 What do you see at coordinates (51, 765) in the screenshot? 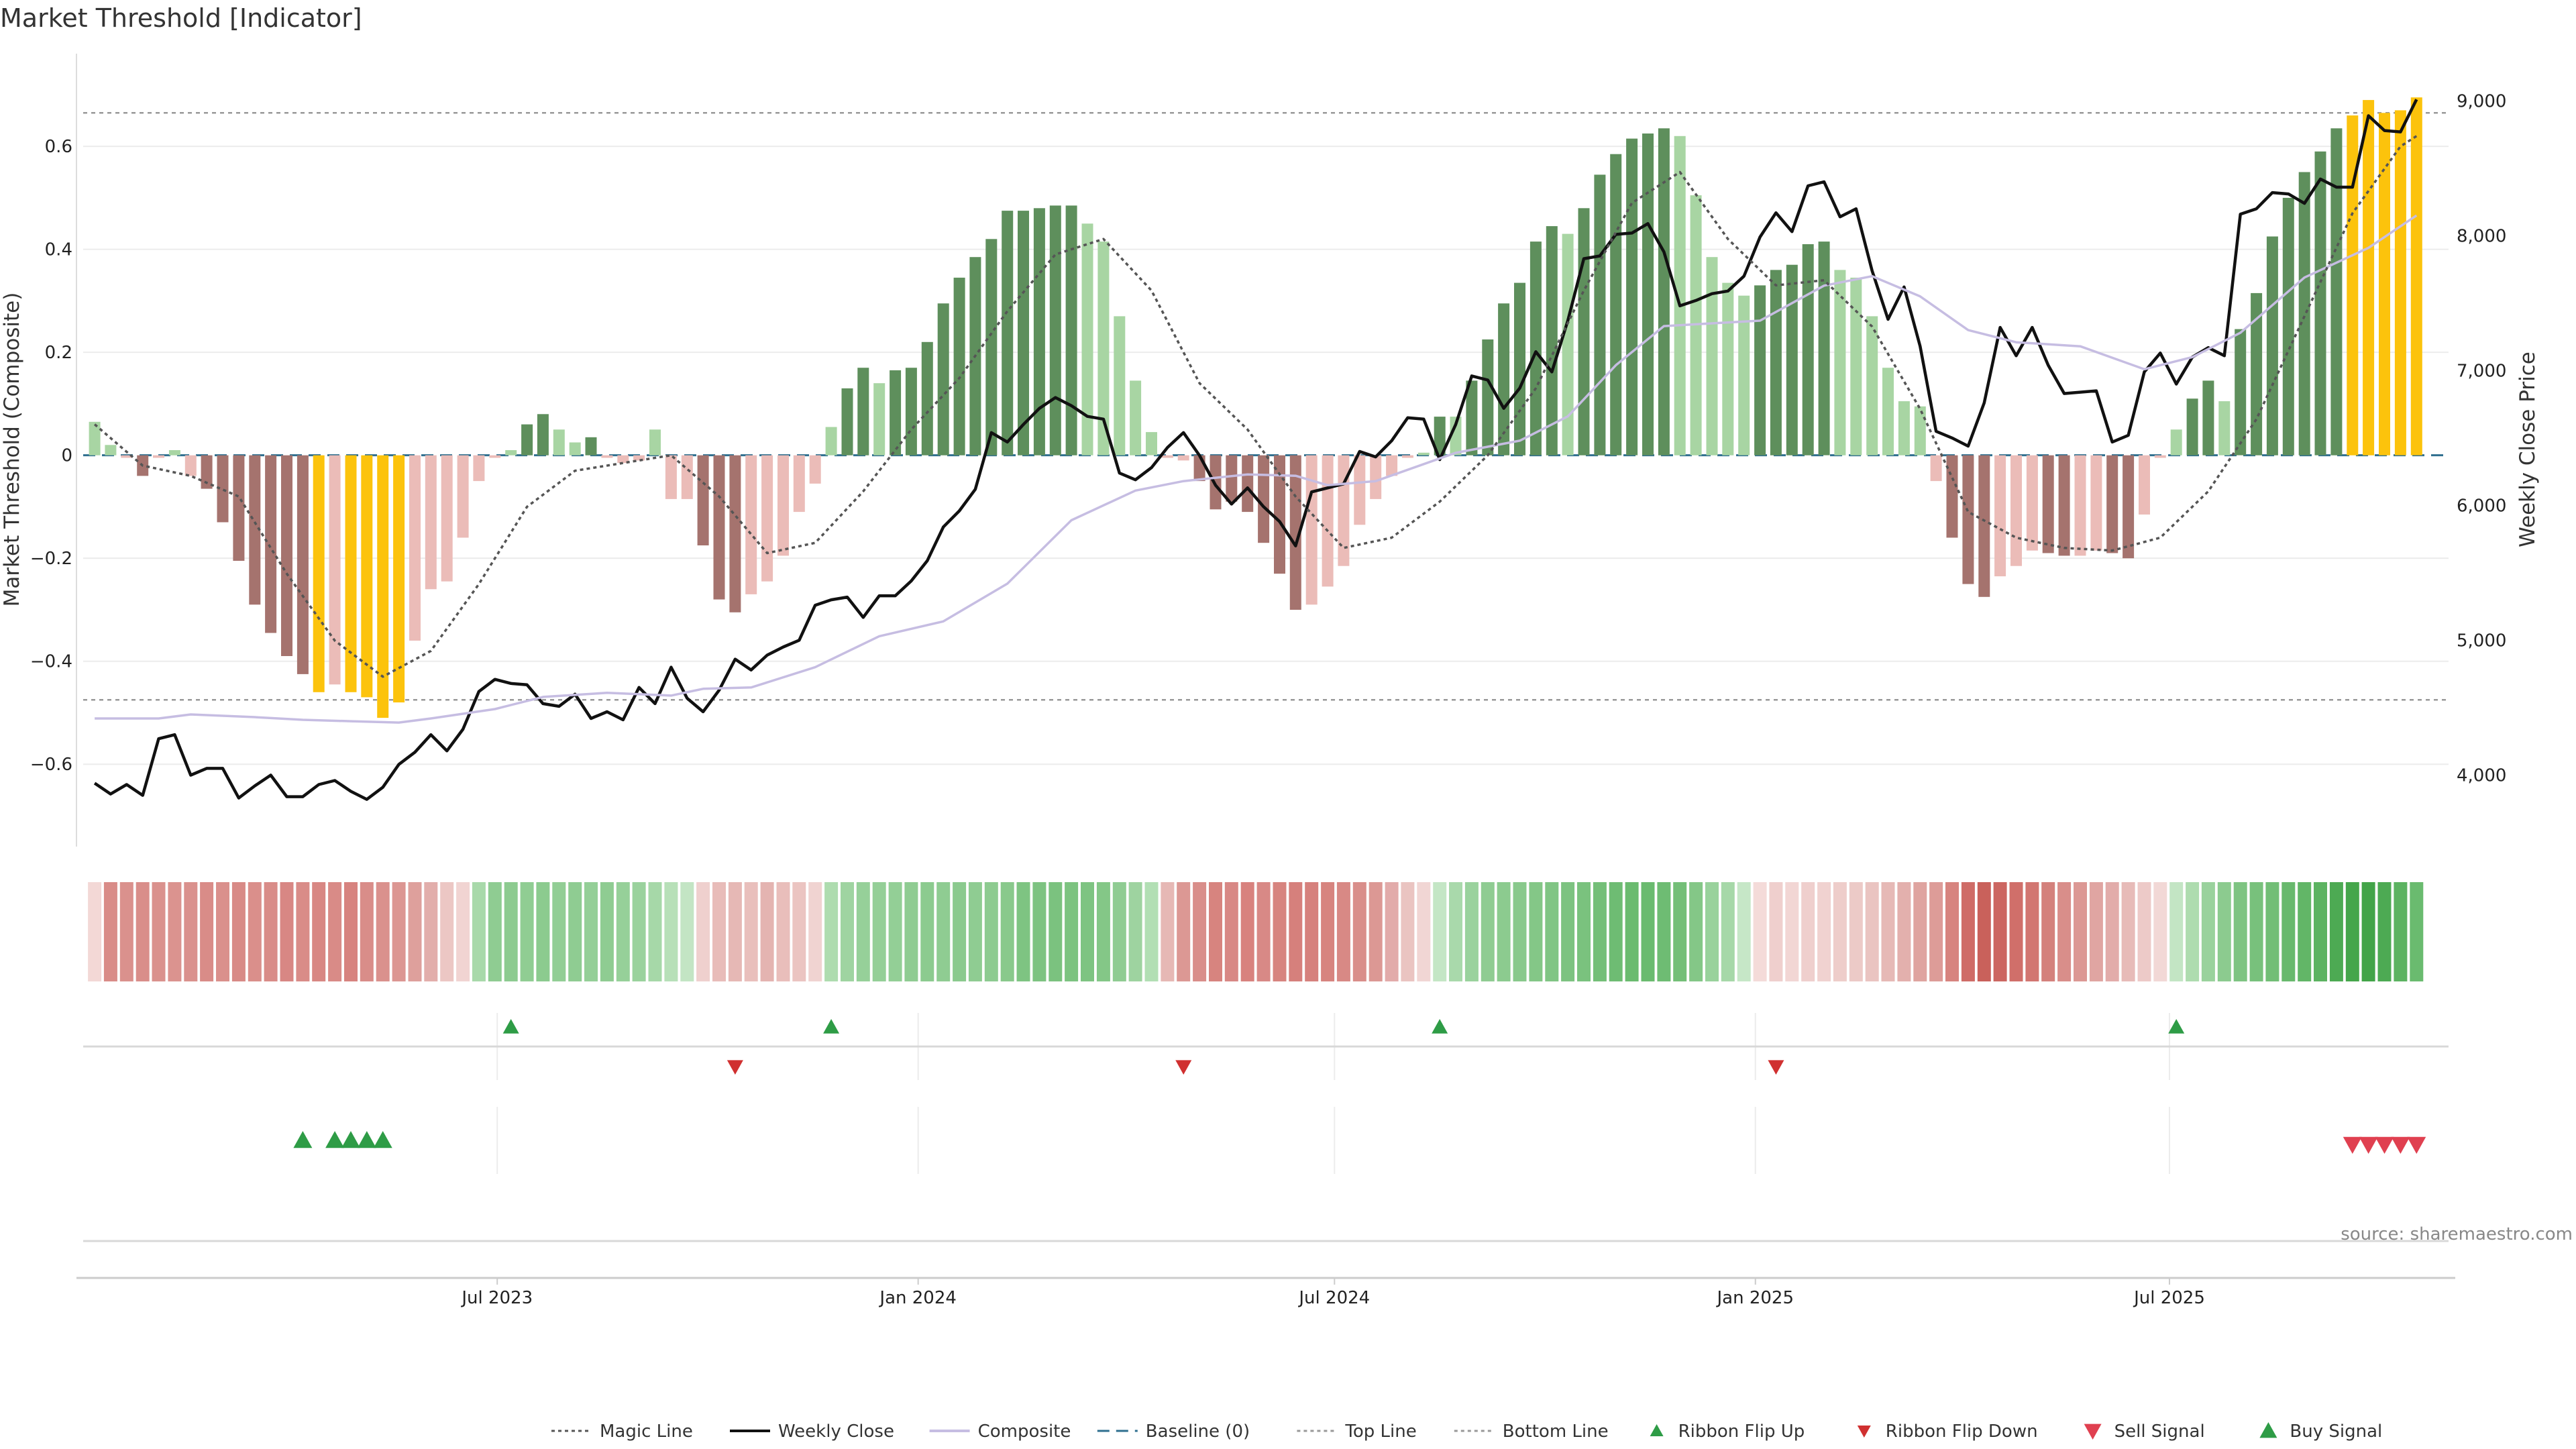
I see `left-tick-label: −0.6` at bounding box center [51, 765].